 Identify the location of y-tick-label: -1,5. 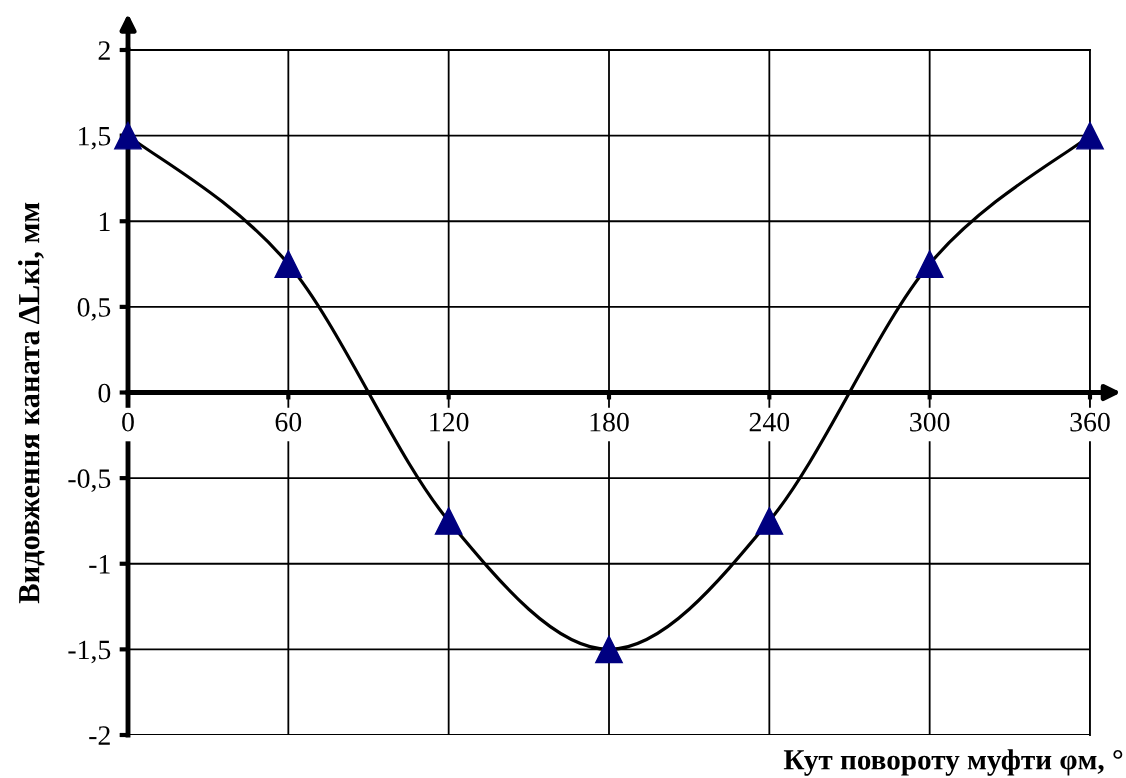
(89, 652).